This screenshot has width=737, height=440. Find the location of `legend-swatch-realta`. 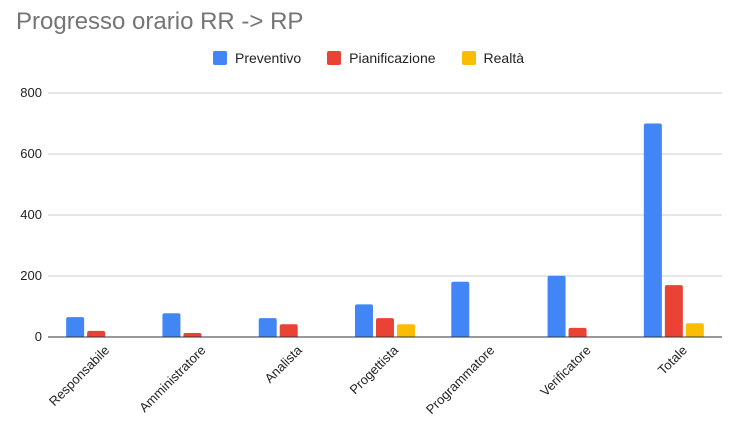

legend-swatch-realta is located at coordinates (468, 58).